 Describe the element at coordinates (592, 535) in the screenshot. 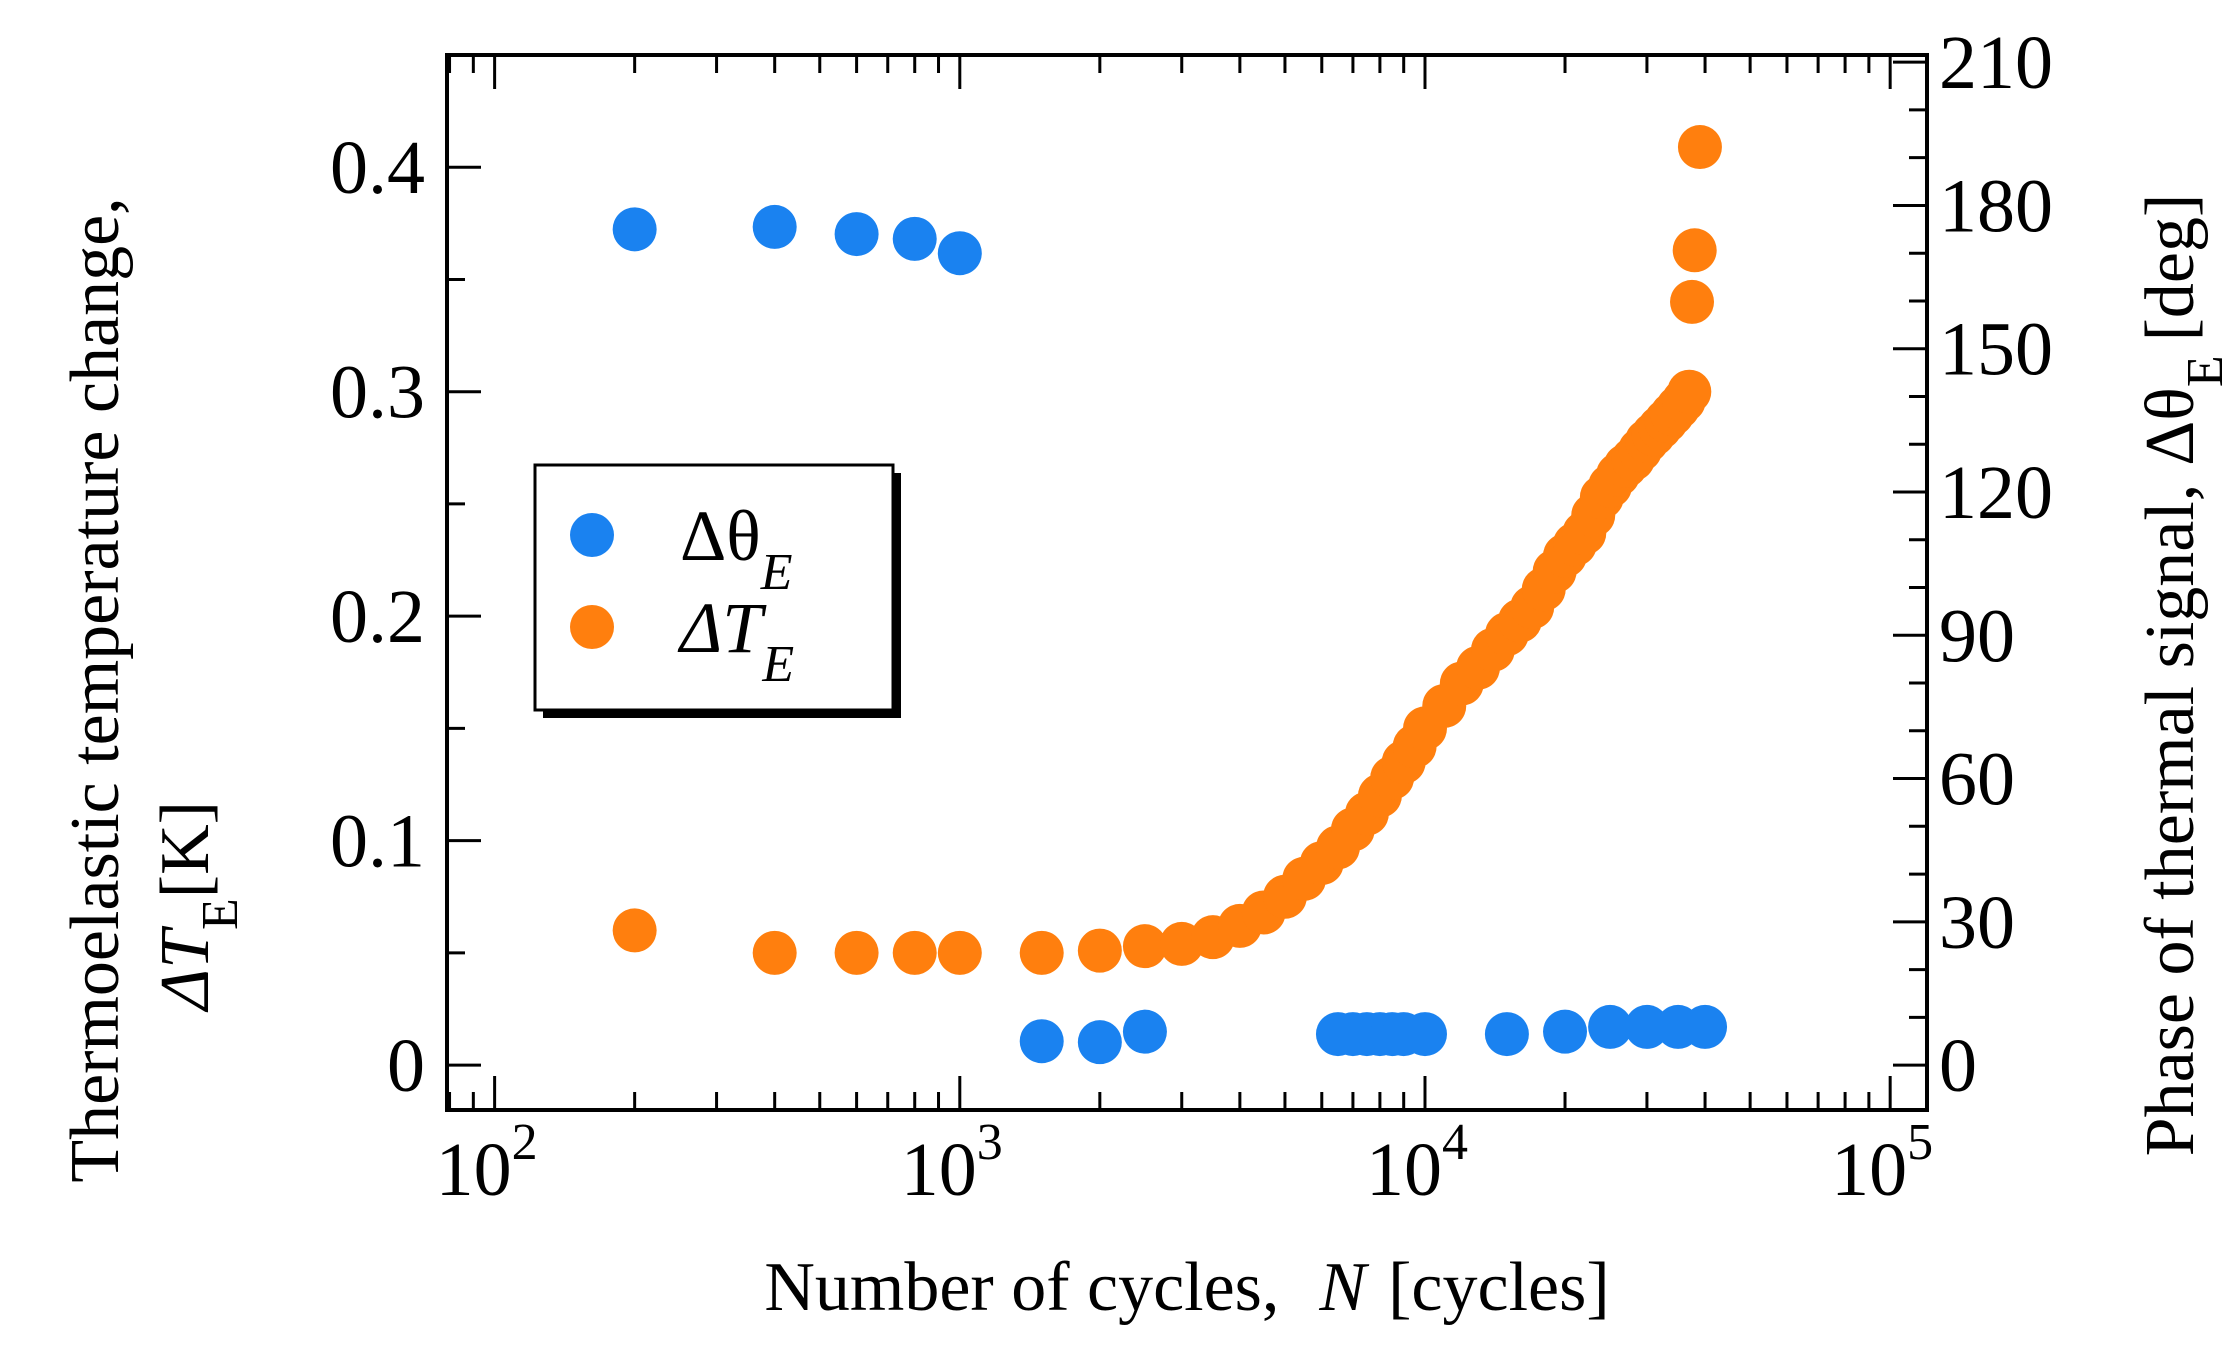

I see `legend-marker-phase` at that location.